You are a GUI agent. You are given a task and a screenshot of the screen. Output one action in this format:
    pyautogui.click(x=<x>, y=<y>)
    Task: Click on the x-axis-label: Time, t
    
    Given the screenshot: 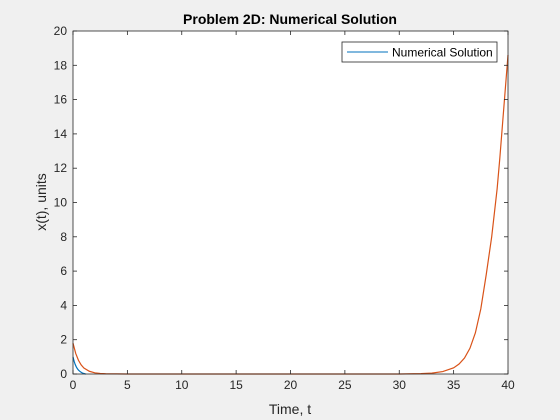 What is the action you would take?
    pyautogui.click(x=290, y=409)
    